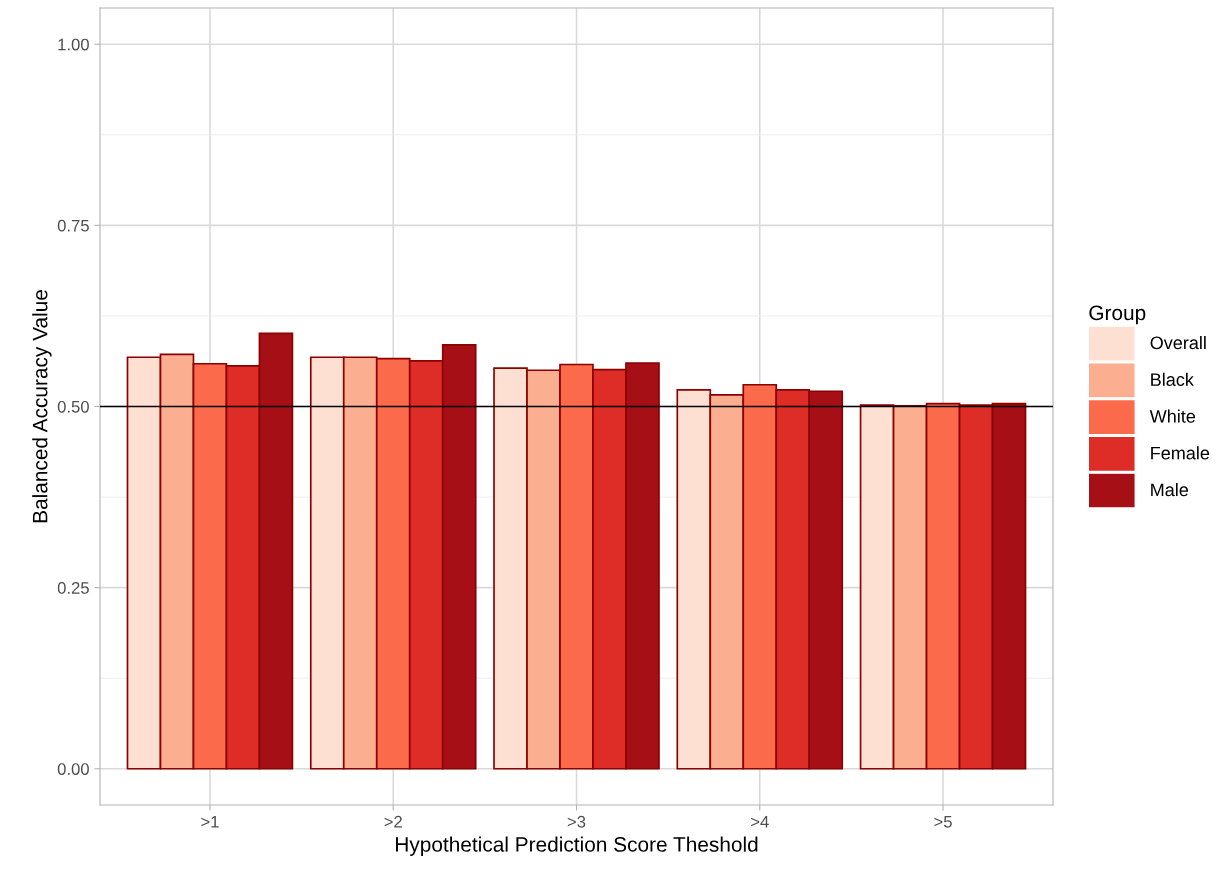 Image resolution: width=1228 pixels, height=877 pixels. Describe the element at coordinates (1172, 379) in the screenshot. I see `legend-label: Black` at that location.